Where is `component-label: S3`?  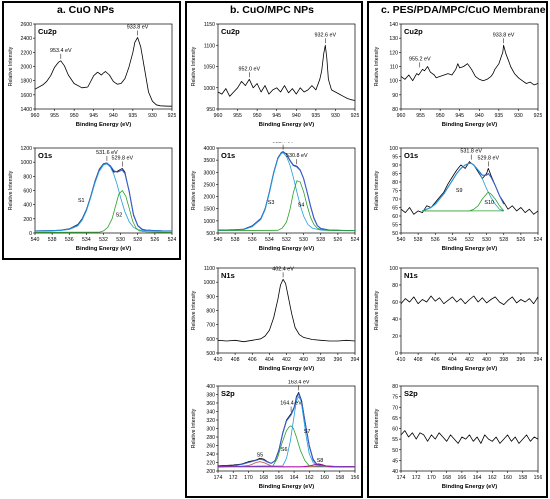 component-label: S3 is located at coordinates (271, 203).